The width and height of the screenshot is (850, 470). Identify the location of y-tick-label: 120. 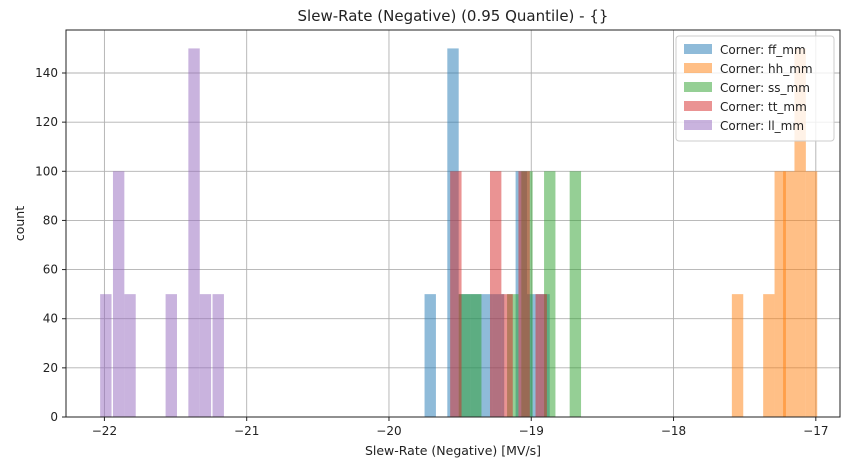
(46, 122).